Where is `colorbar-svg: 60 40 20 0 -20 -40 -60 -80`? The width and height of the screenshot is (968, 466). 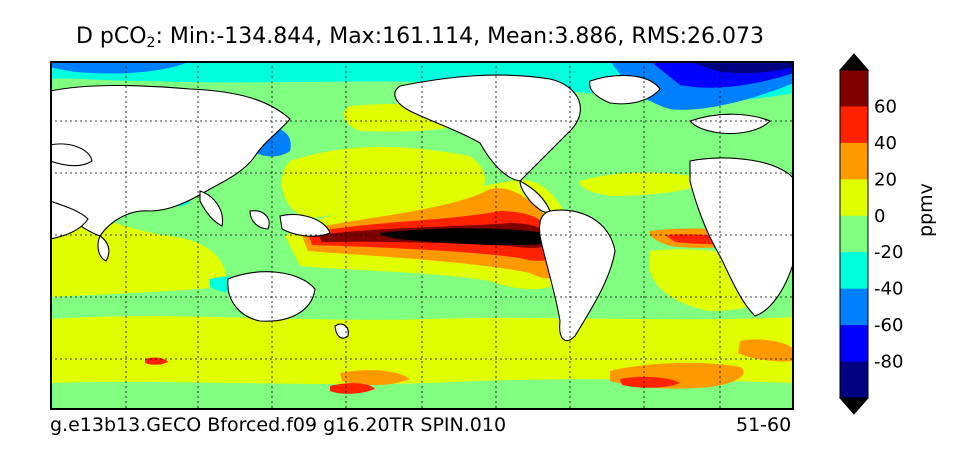 colorbar-svg: 60 40 20 0 -20 -40 -60 -80 is located at coordinates (870, 234).